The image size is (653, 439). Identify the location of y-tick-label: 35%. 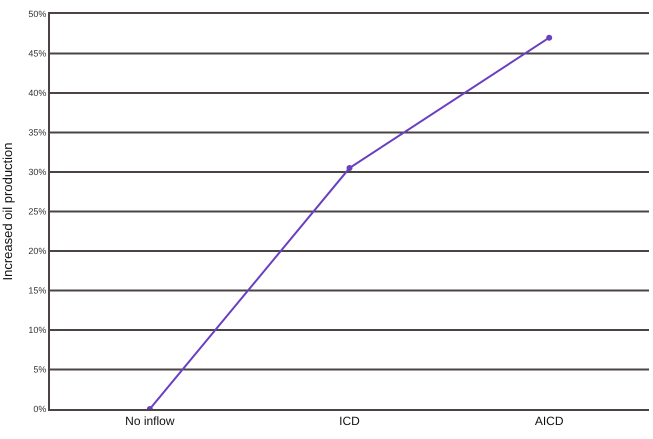
(37, 133).